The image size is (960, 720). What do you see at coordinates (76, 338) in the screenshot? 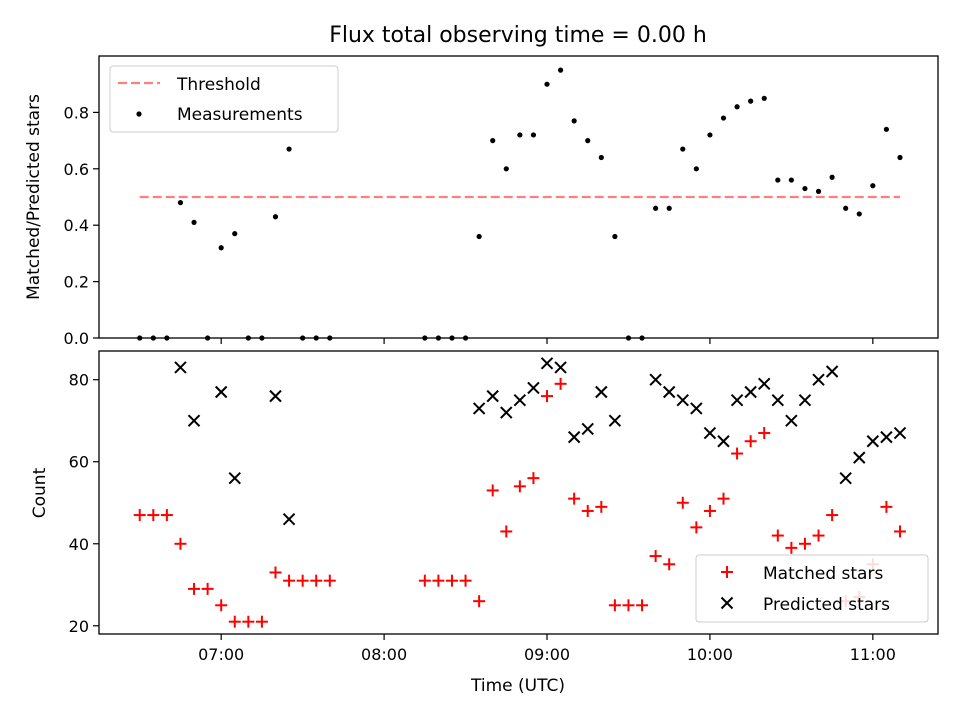
I see `top-y-tick-label: 0.0` at bounding box center [76, 338].